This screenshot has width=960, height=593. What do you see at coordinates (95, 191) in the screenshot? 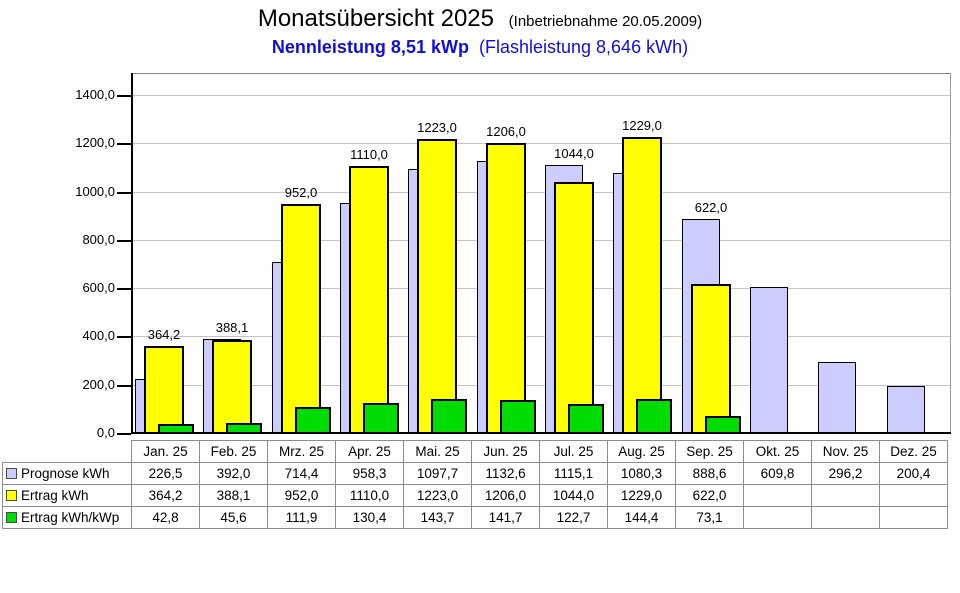
I see `y-axis-tick-label: 1000,0` at bounding box center [95, 191].